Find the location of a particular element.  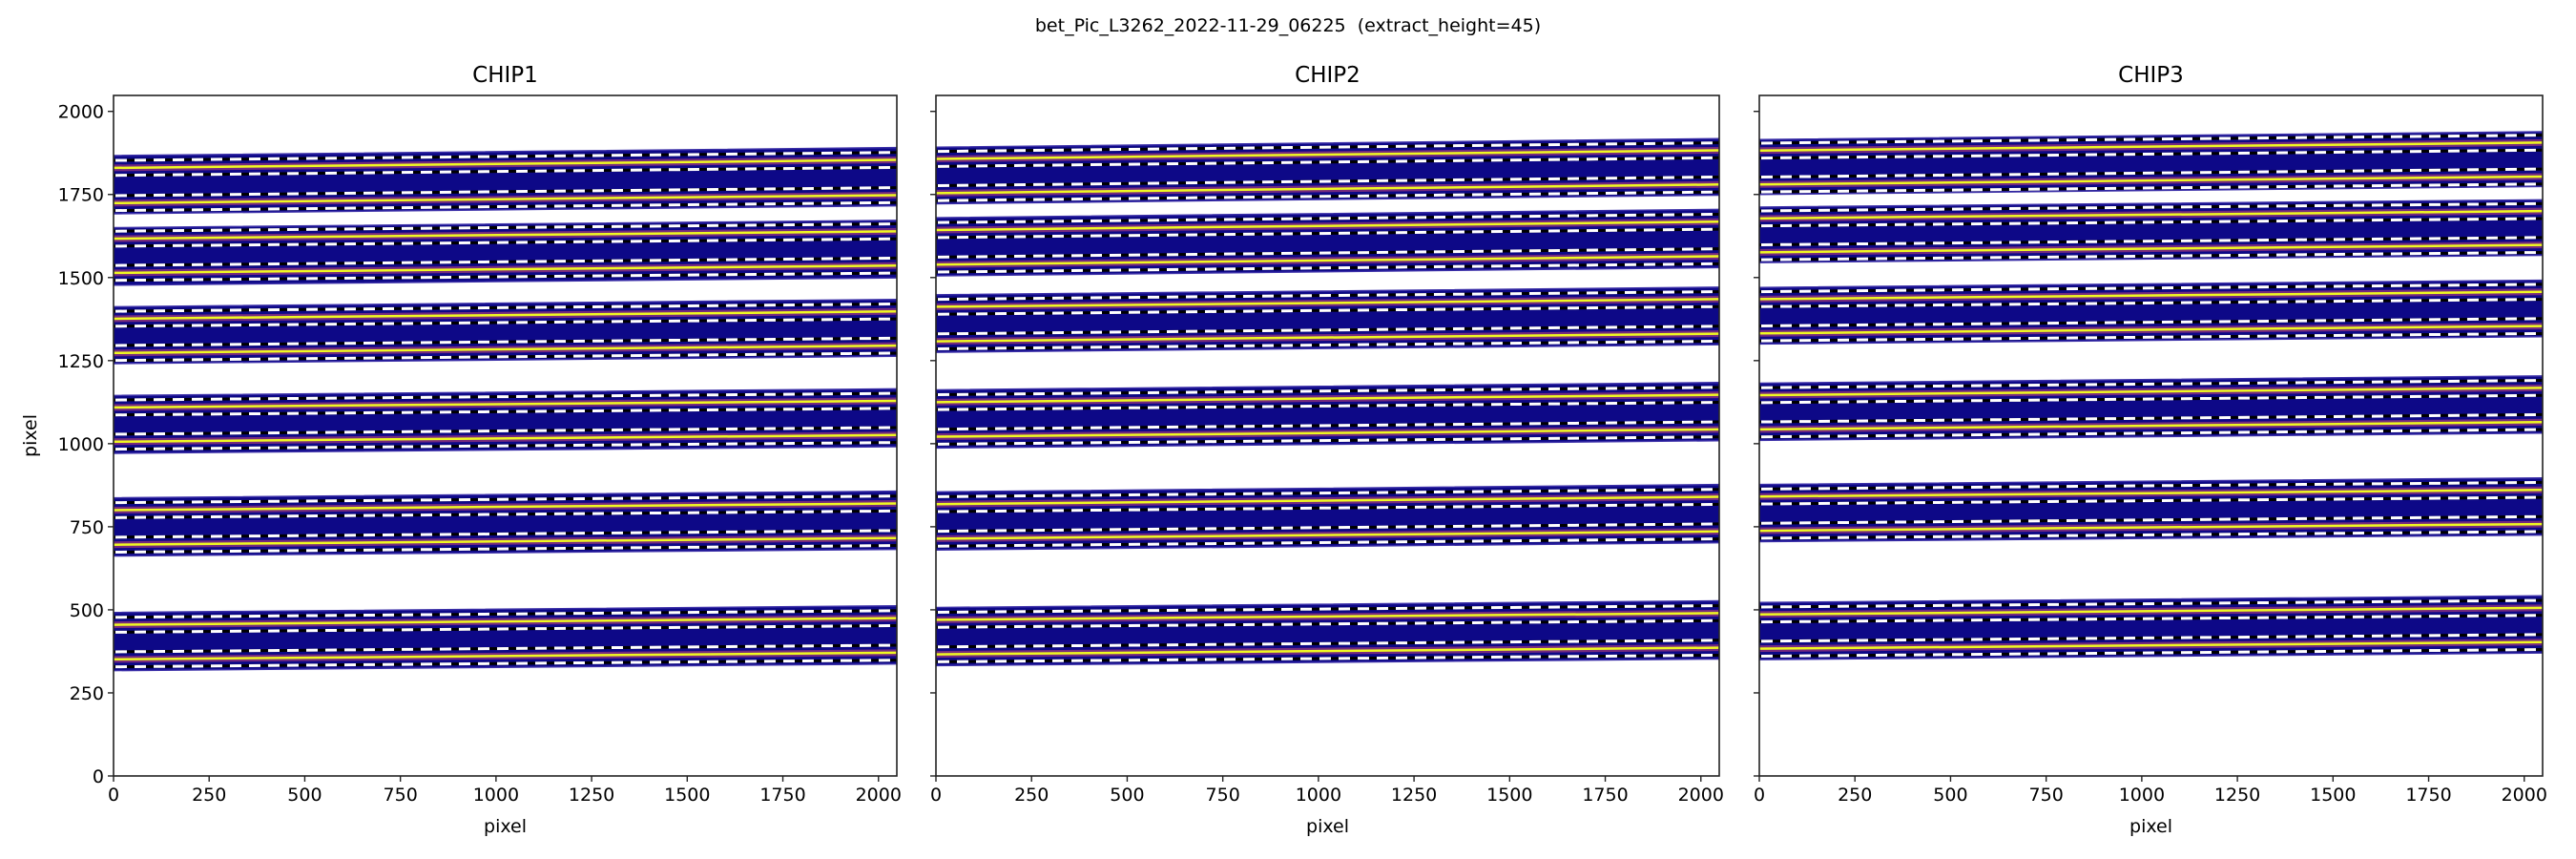

x-tick-label: 1250 is located at coordinates (1414, 795).